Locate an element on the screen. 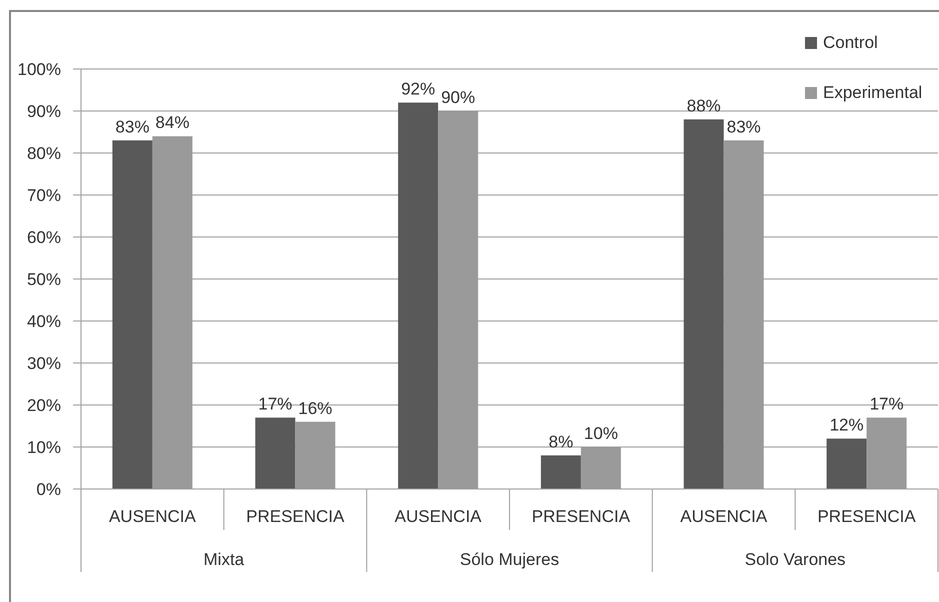  data-label: 10% is located at coordinates (601, 433).